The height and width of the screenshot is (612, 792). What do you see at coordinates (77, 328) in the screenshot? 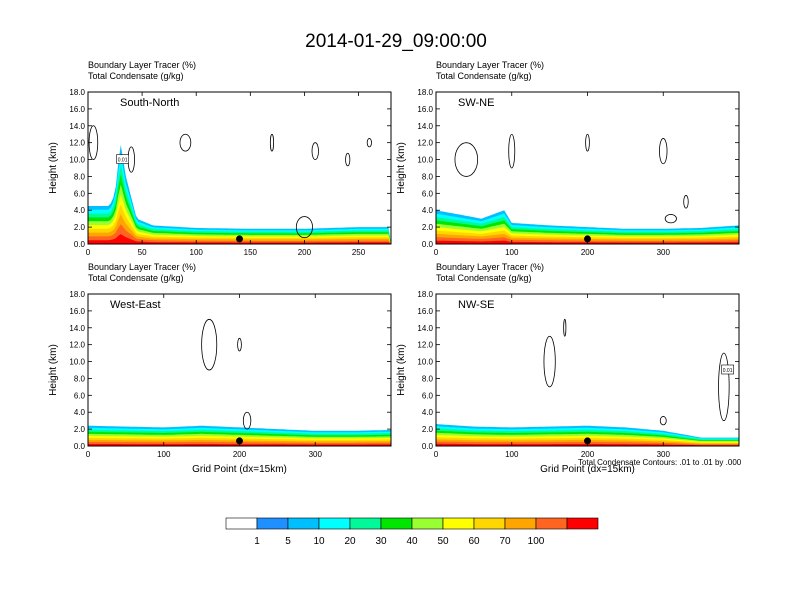
I see `y-tick-label: 14.0` at bounding box center [77, 328].